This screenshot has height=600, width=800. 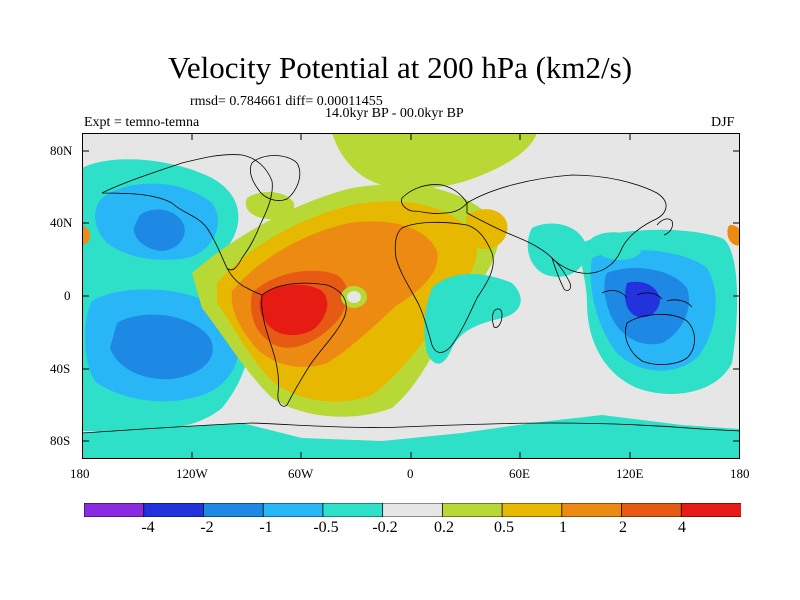 What do you see at coordinates (244, 281) in the screenshot?
I see `central-america-coast` at bounding box center [244, 281].